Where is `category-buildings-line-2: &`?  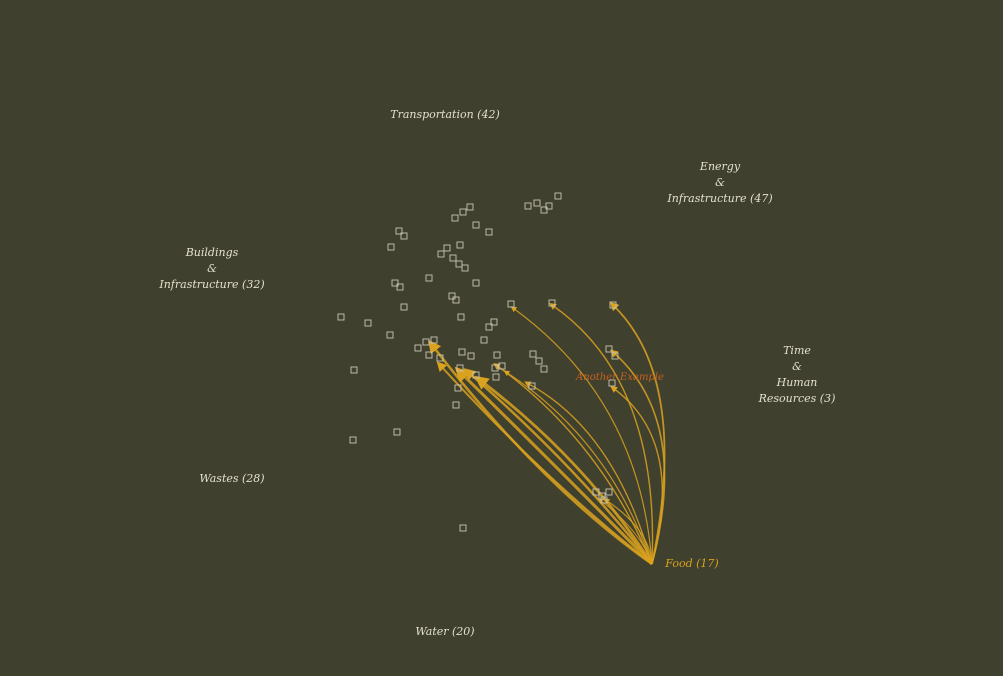
category-buildings-line-2: & is located at coordinates (212, 268).